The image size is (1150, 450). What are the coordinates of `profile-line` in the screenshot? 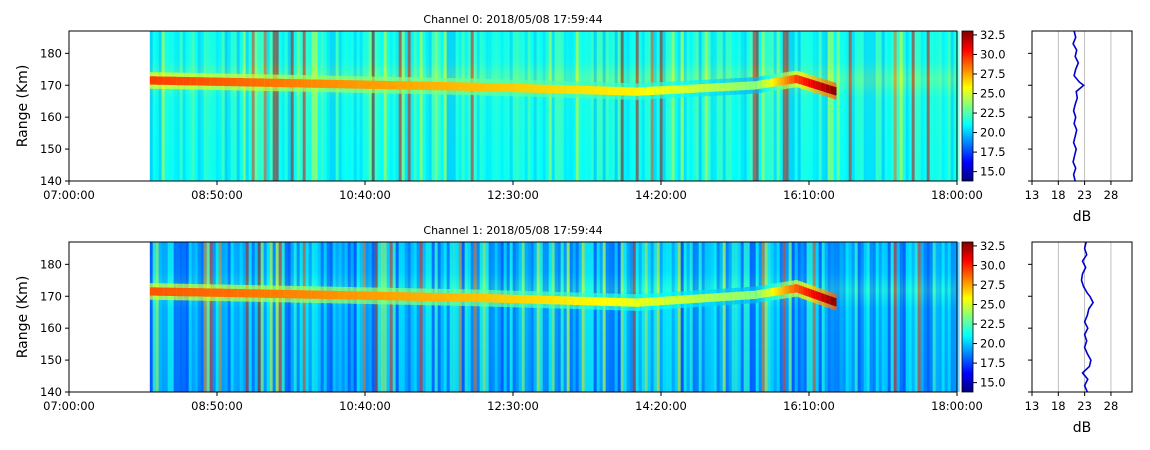 It's located at (1078, 106).